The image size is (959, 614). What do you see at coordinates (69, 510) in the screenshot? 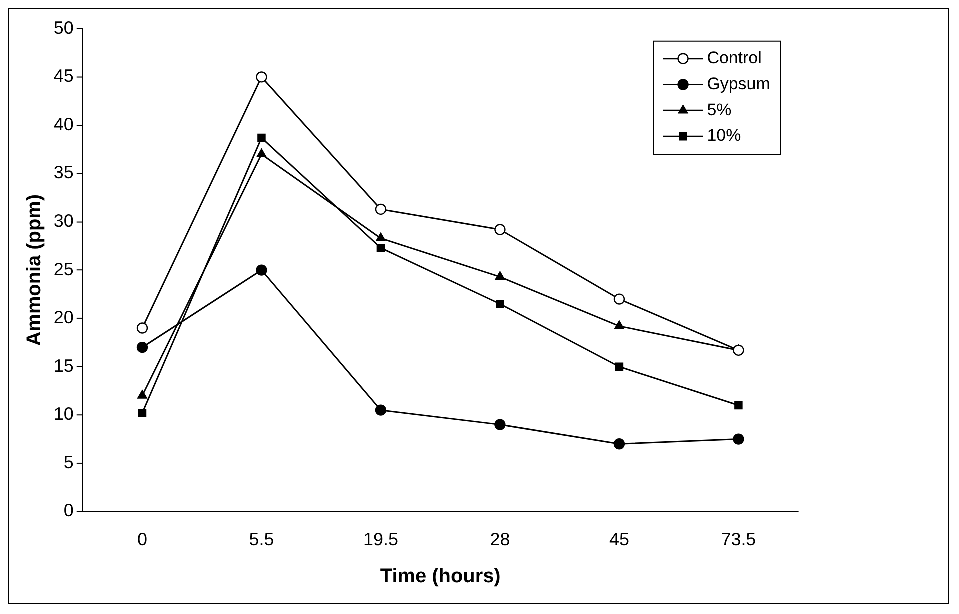
I see `y-tick-label: 0` at bounding box center [69, 510].